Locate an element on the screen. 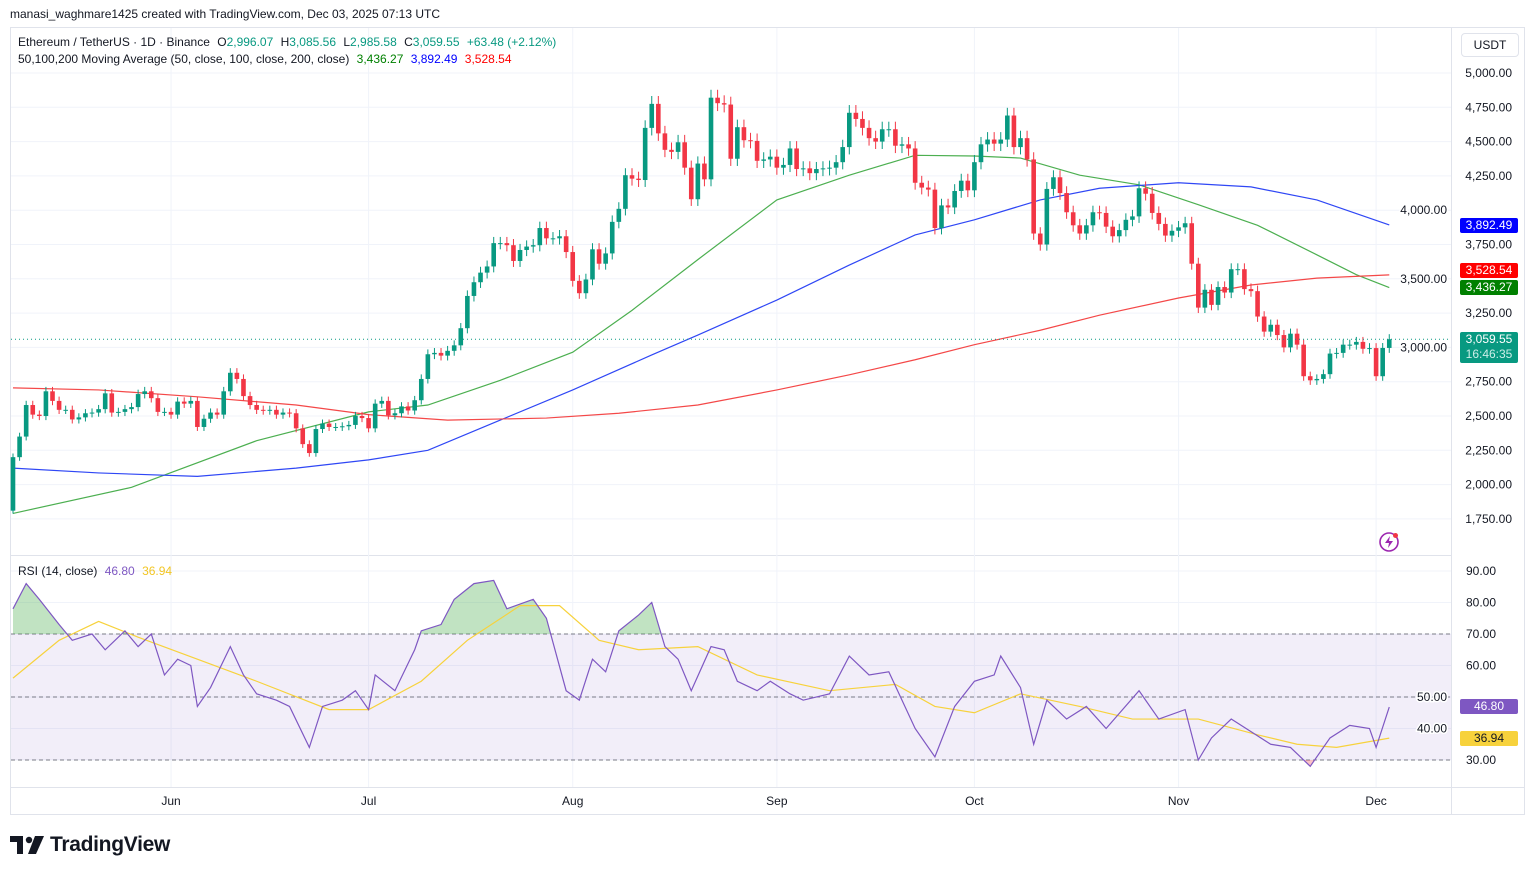 This screenshot has width=1534, height=875. tradingview-logo: TradingView is located at coordinates (90, 845).